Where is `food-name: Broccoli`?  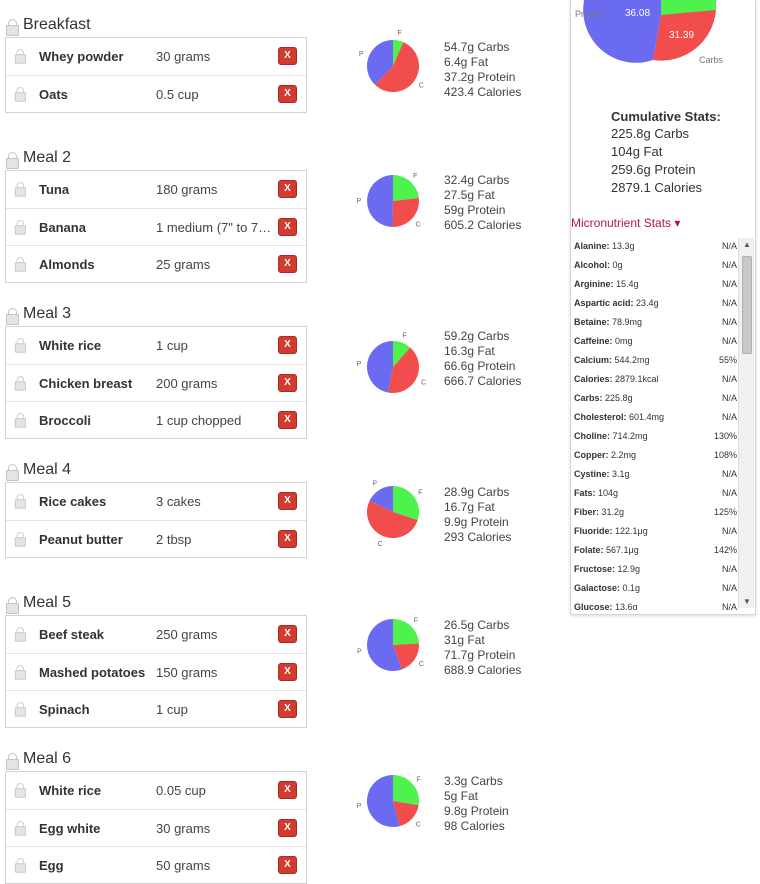 food-name: Broccoli is located at coordinates (65, 420).